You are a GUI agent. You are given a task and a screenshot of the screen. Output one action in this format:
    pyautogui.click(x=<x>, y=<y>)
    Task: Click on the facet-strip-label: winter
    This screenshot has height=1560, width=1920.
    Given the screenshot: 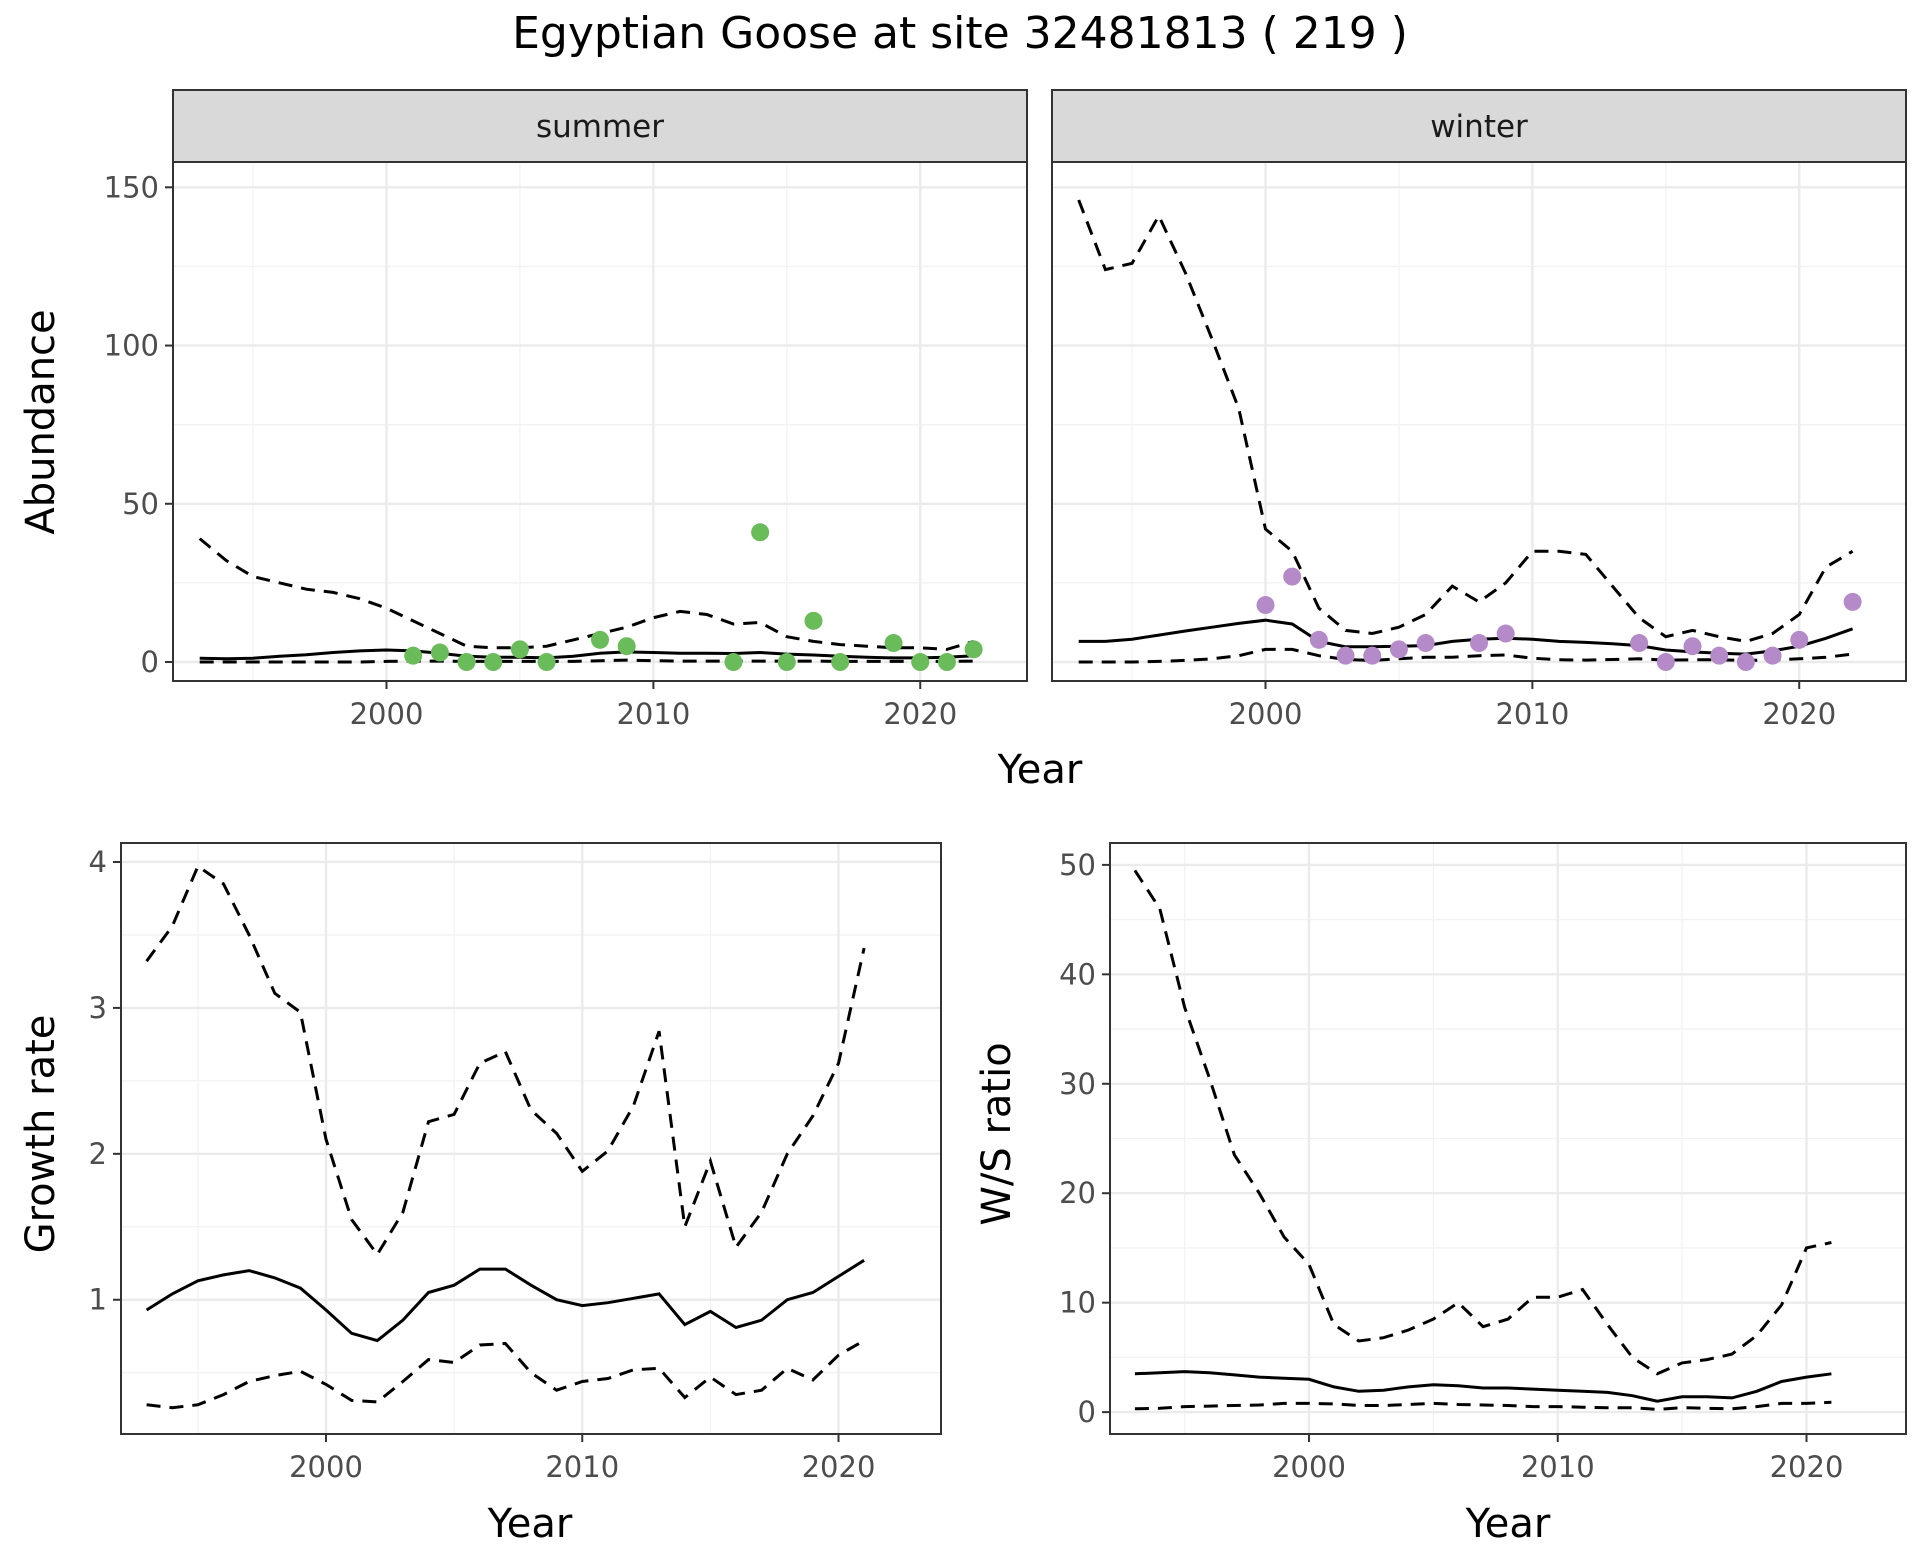 What is the action you would take?
    pyautogui.click(x=1479, y=127)
    